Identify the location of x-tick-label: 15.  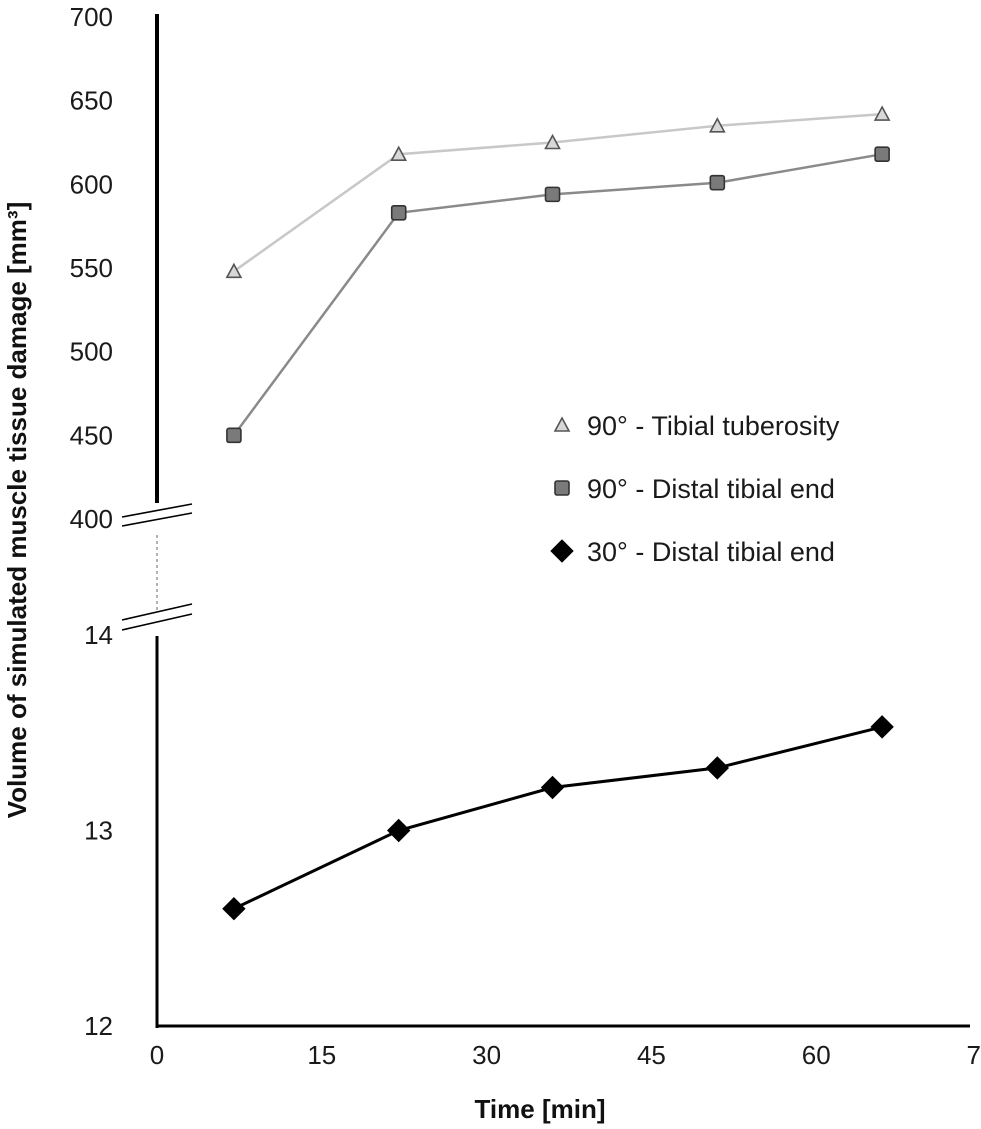
(321, 1055).